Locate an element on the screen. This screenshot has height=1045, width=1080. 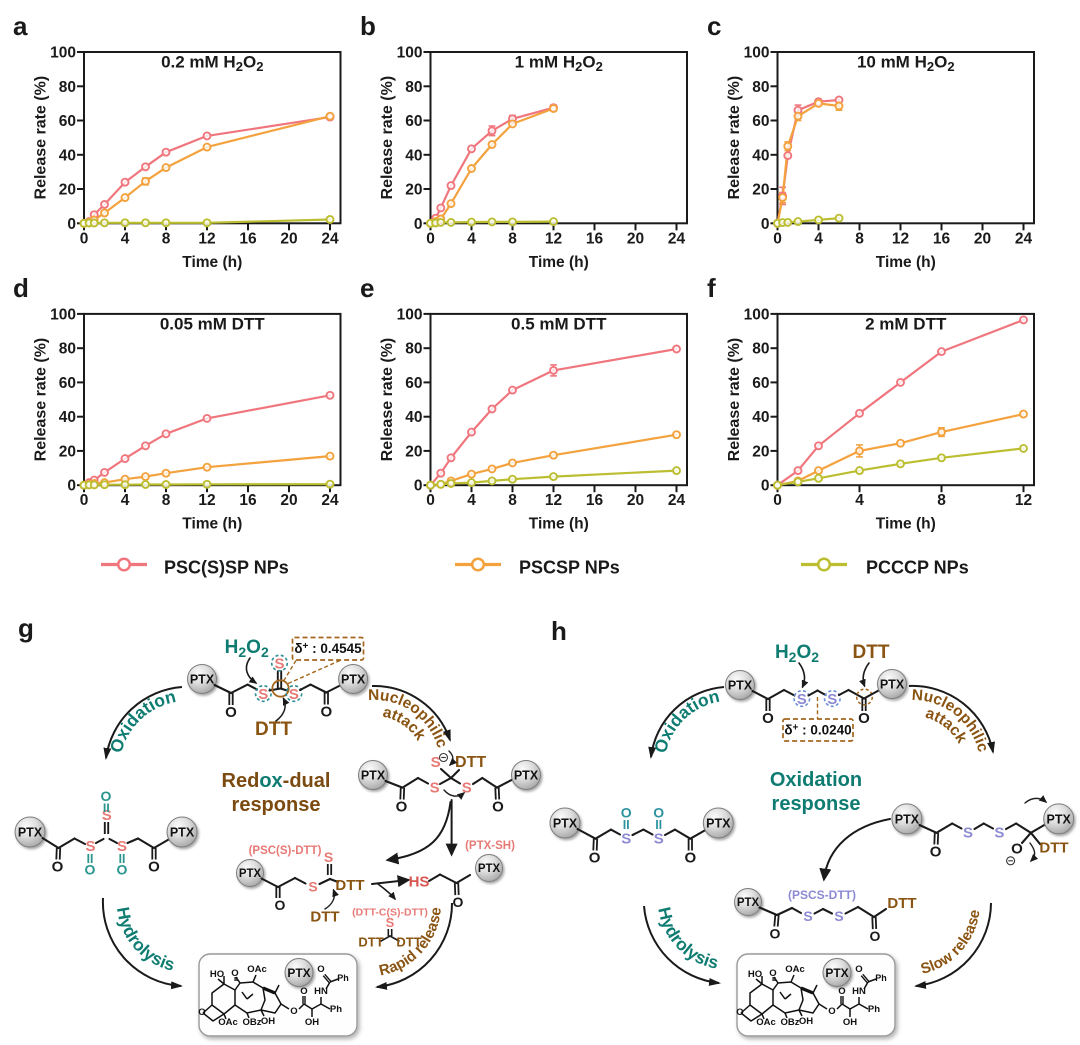
svg-text: 0.05 mM DTT is located at coordinates (212, 323).